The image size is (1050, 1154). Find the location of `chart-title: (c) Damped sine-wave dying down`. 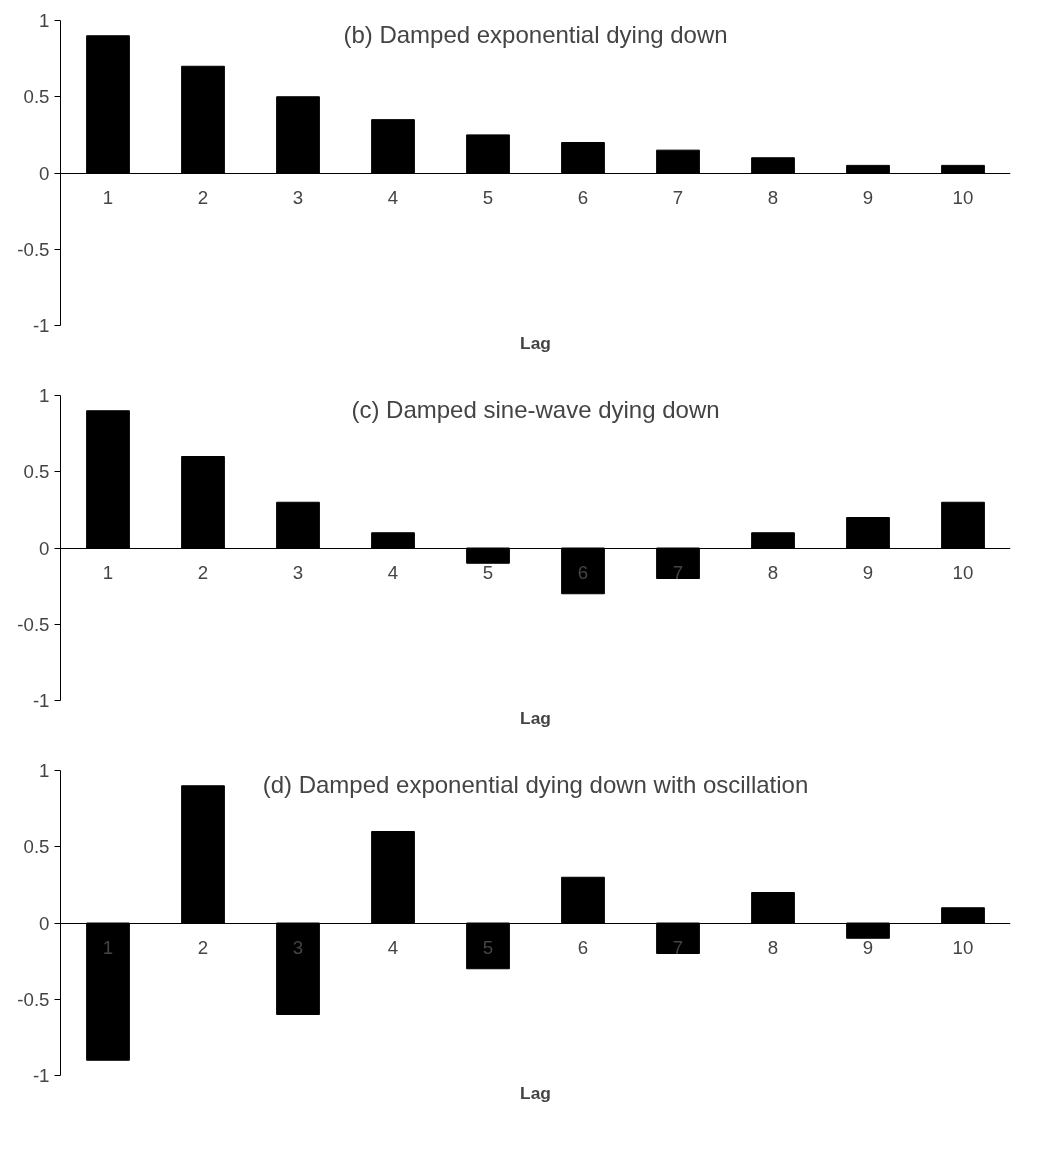

chart-title: (c) Damped sine-wave dying down is located at coordinates (535, 409).